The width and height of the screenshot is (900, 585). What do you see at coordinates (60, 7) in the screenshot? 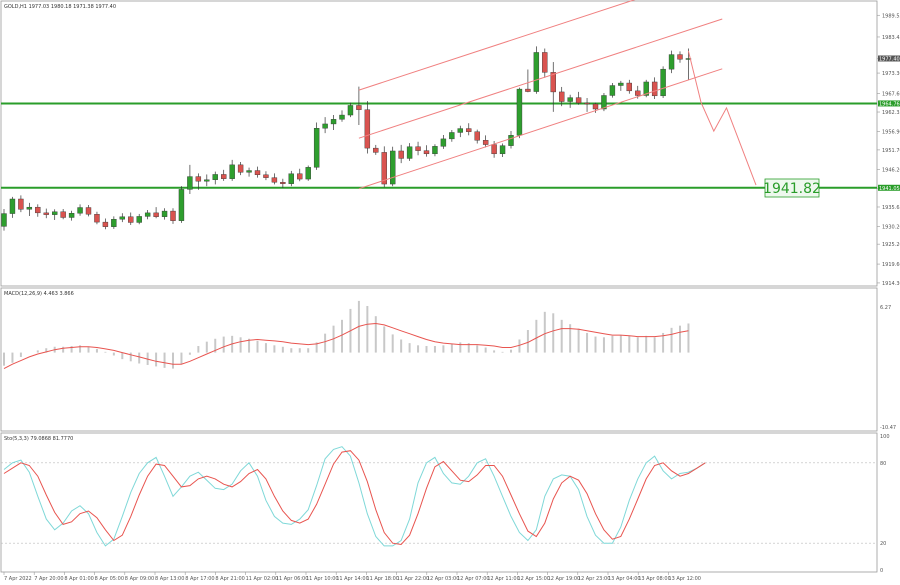
I see `price-panel-header: GOLD,H1 1977.03 1980.18 1971.38 1977.40` at bounding box center [60, 7].